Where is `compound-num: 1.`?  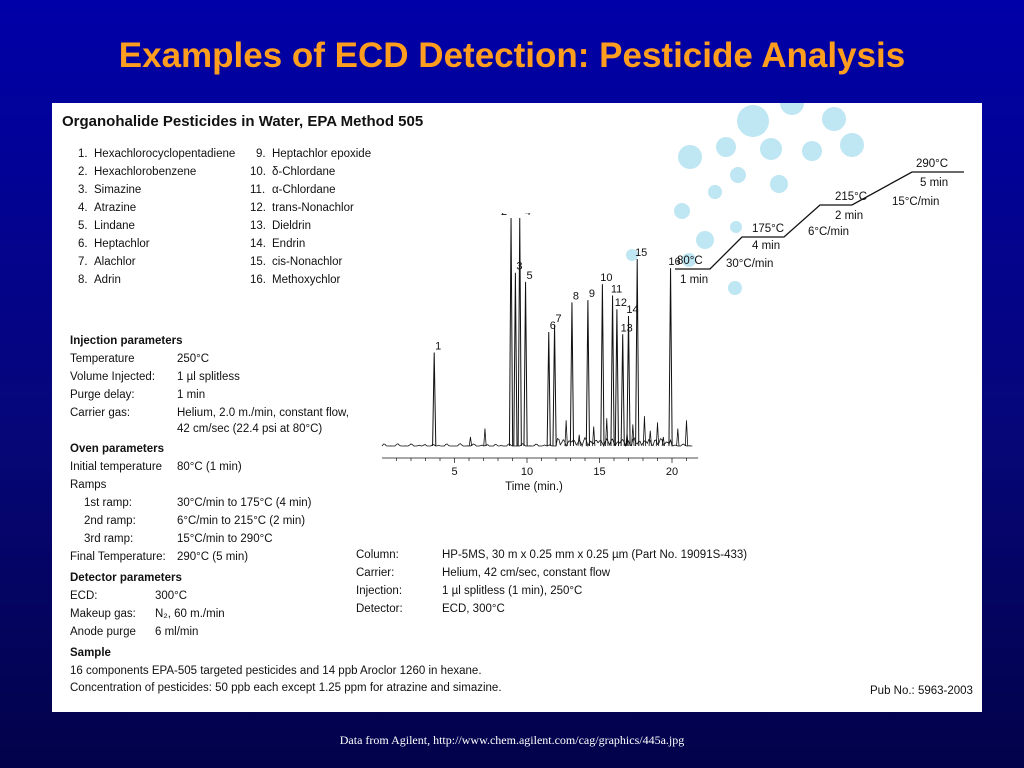 compound-num: 1. is located at coordinates (83, 154).